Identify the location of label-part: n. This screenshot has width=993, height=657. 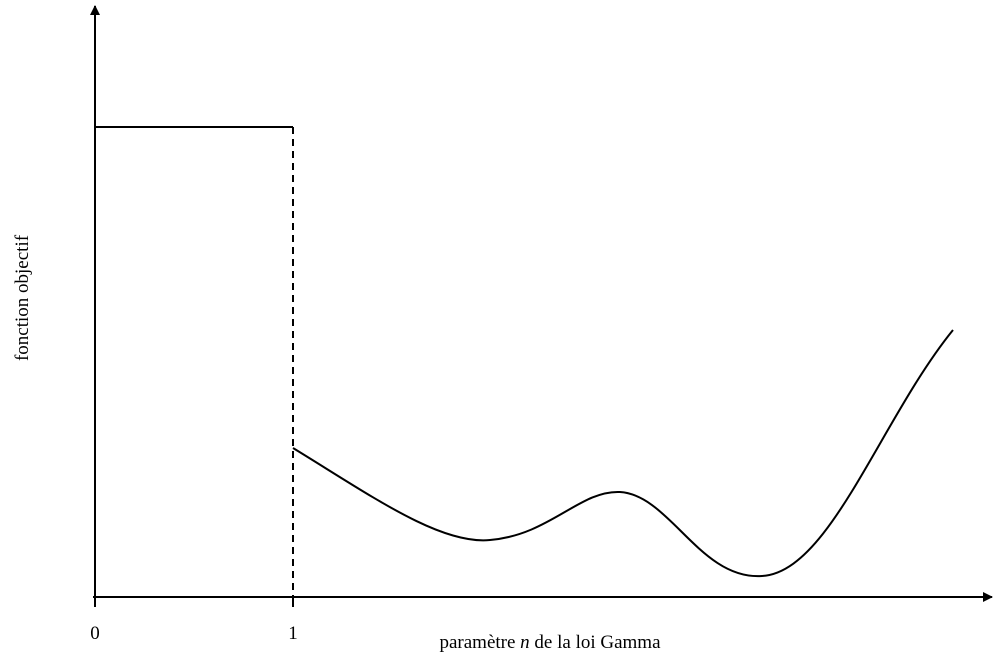
(525, 642).